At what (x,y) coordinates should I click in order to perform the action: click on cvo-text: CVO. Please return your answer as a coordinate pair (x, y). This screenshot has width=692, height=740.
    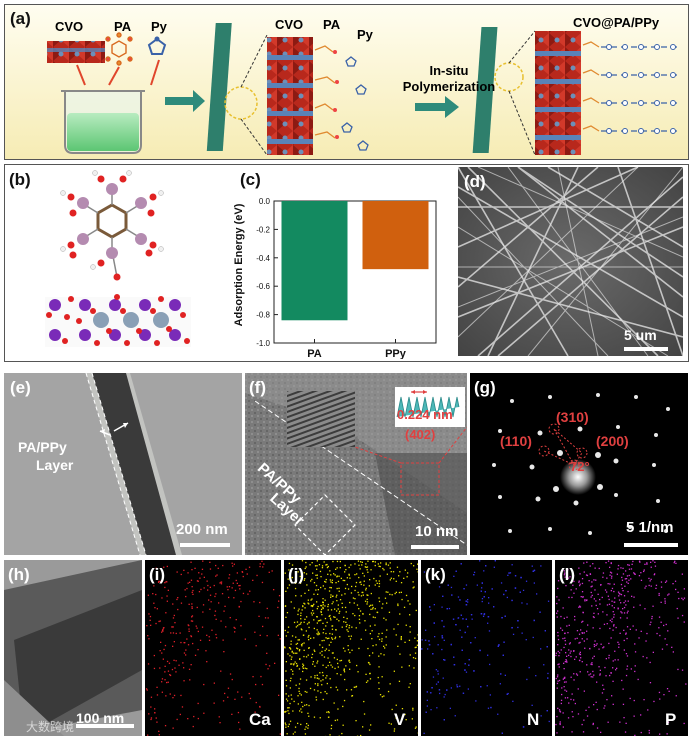
    Looking at the image, I should click on (69, 26).